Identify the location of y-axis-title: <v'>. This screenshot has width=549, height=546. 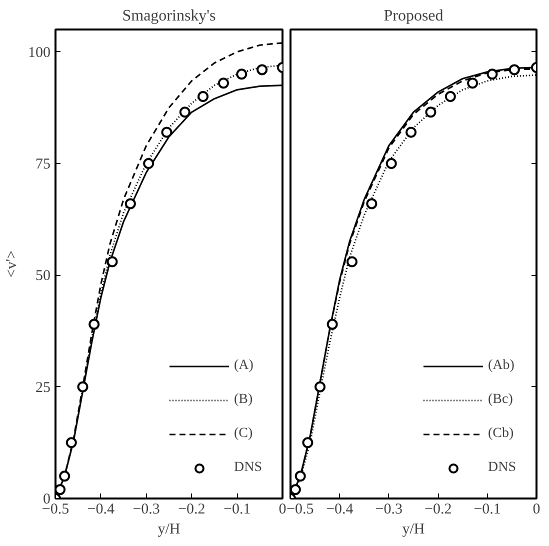
(12, 264).